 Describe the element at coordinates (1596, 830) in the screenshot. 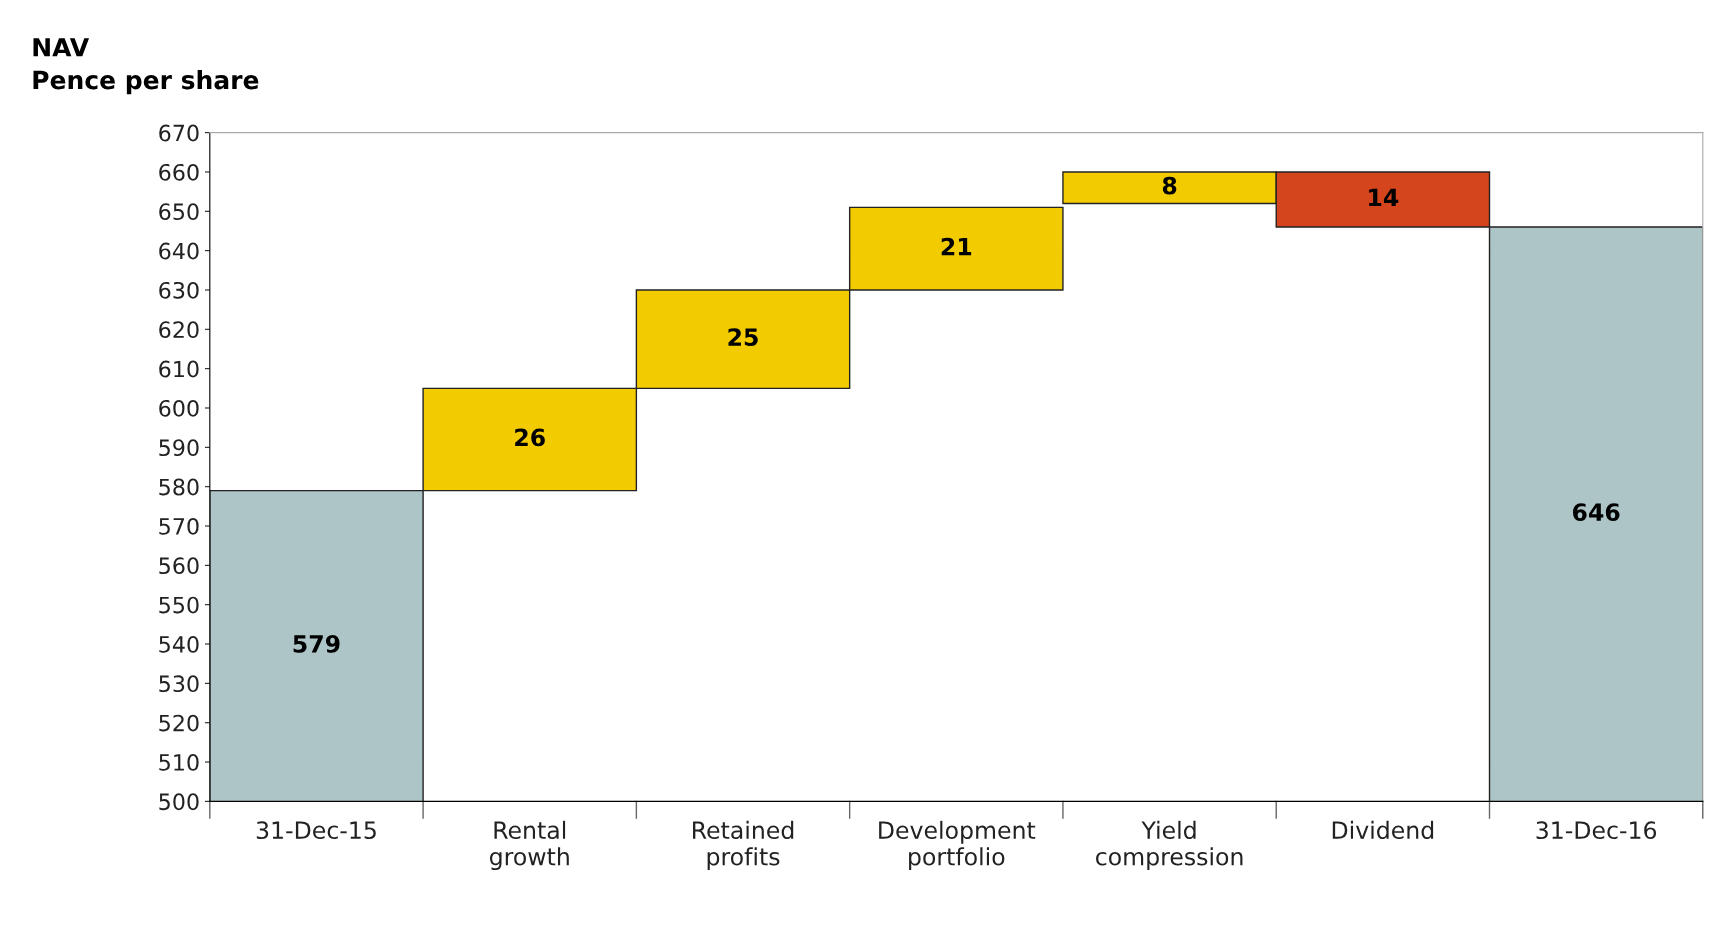

I see `x-tick-label: 31-Dec-16` at that location.